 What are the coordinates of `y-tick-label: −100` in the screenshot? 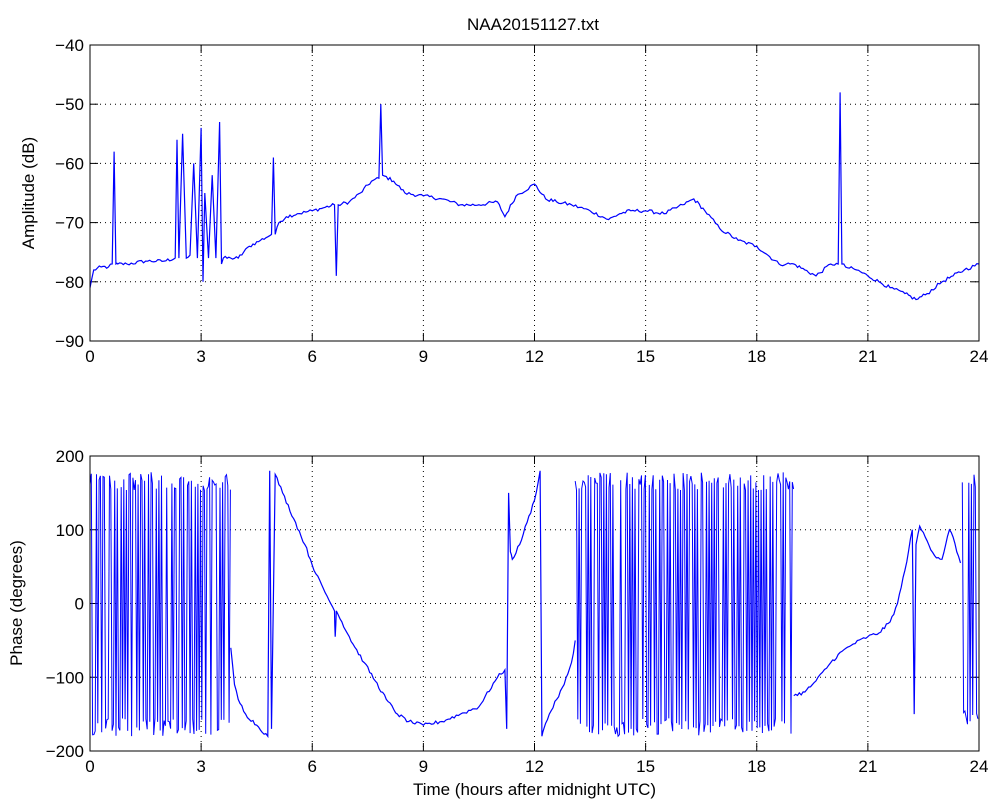 It's located at (65, 677).